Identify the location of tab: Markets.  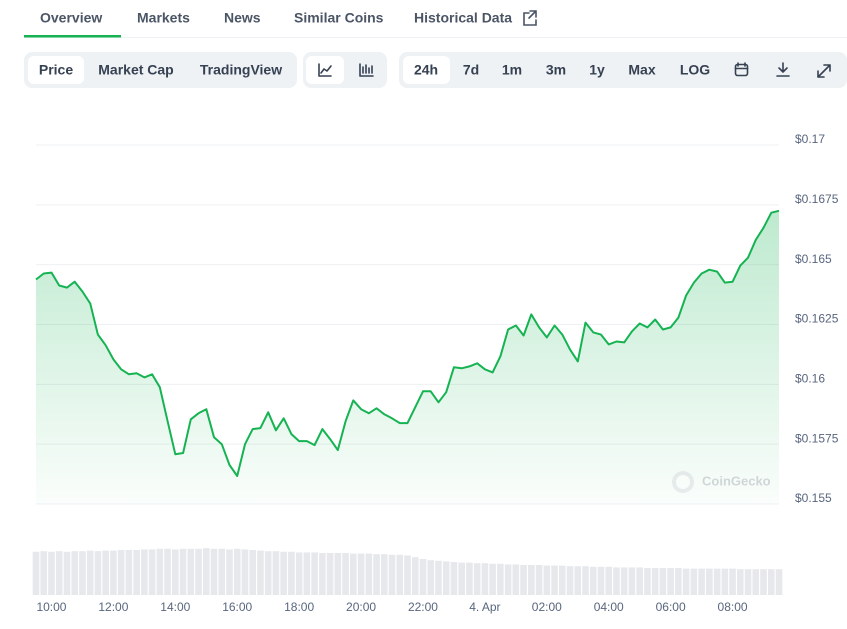
(163, 18).